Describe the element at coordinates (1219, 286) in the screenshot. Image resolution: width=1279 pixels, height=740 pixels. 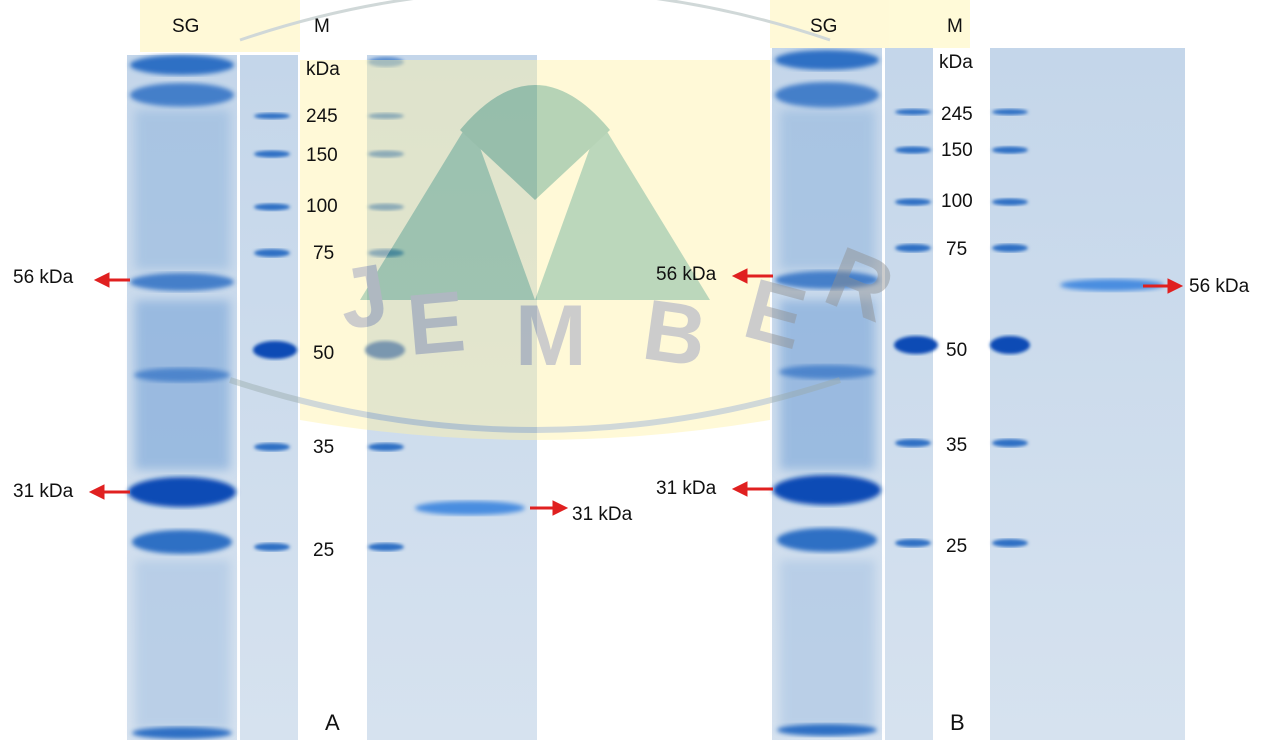
I see `panel-b-annotation-56-right: 56 kDa` at that location.